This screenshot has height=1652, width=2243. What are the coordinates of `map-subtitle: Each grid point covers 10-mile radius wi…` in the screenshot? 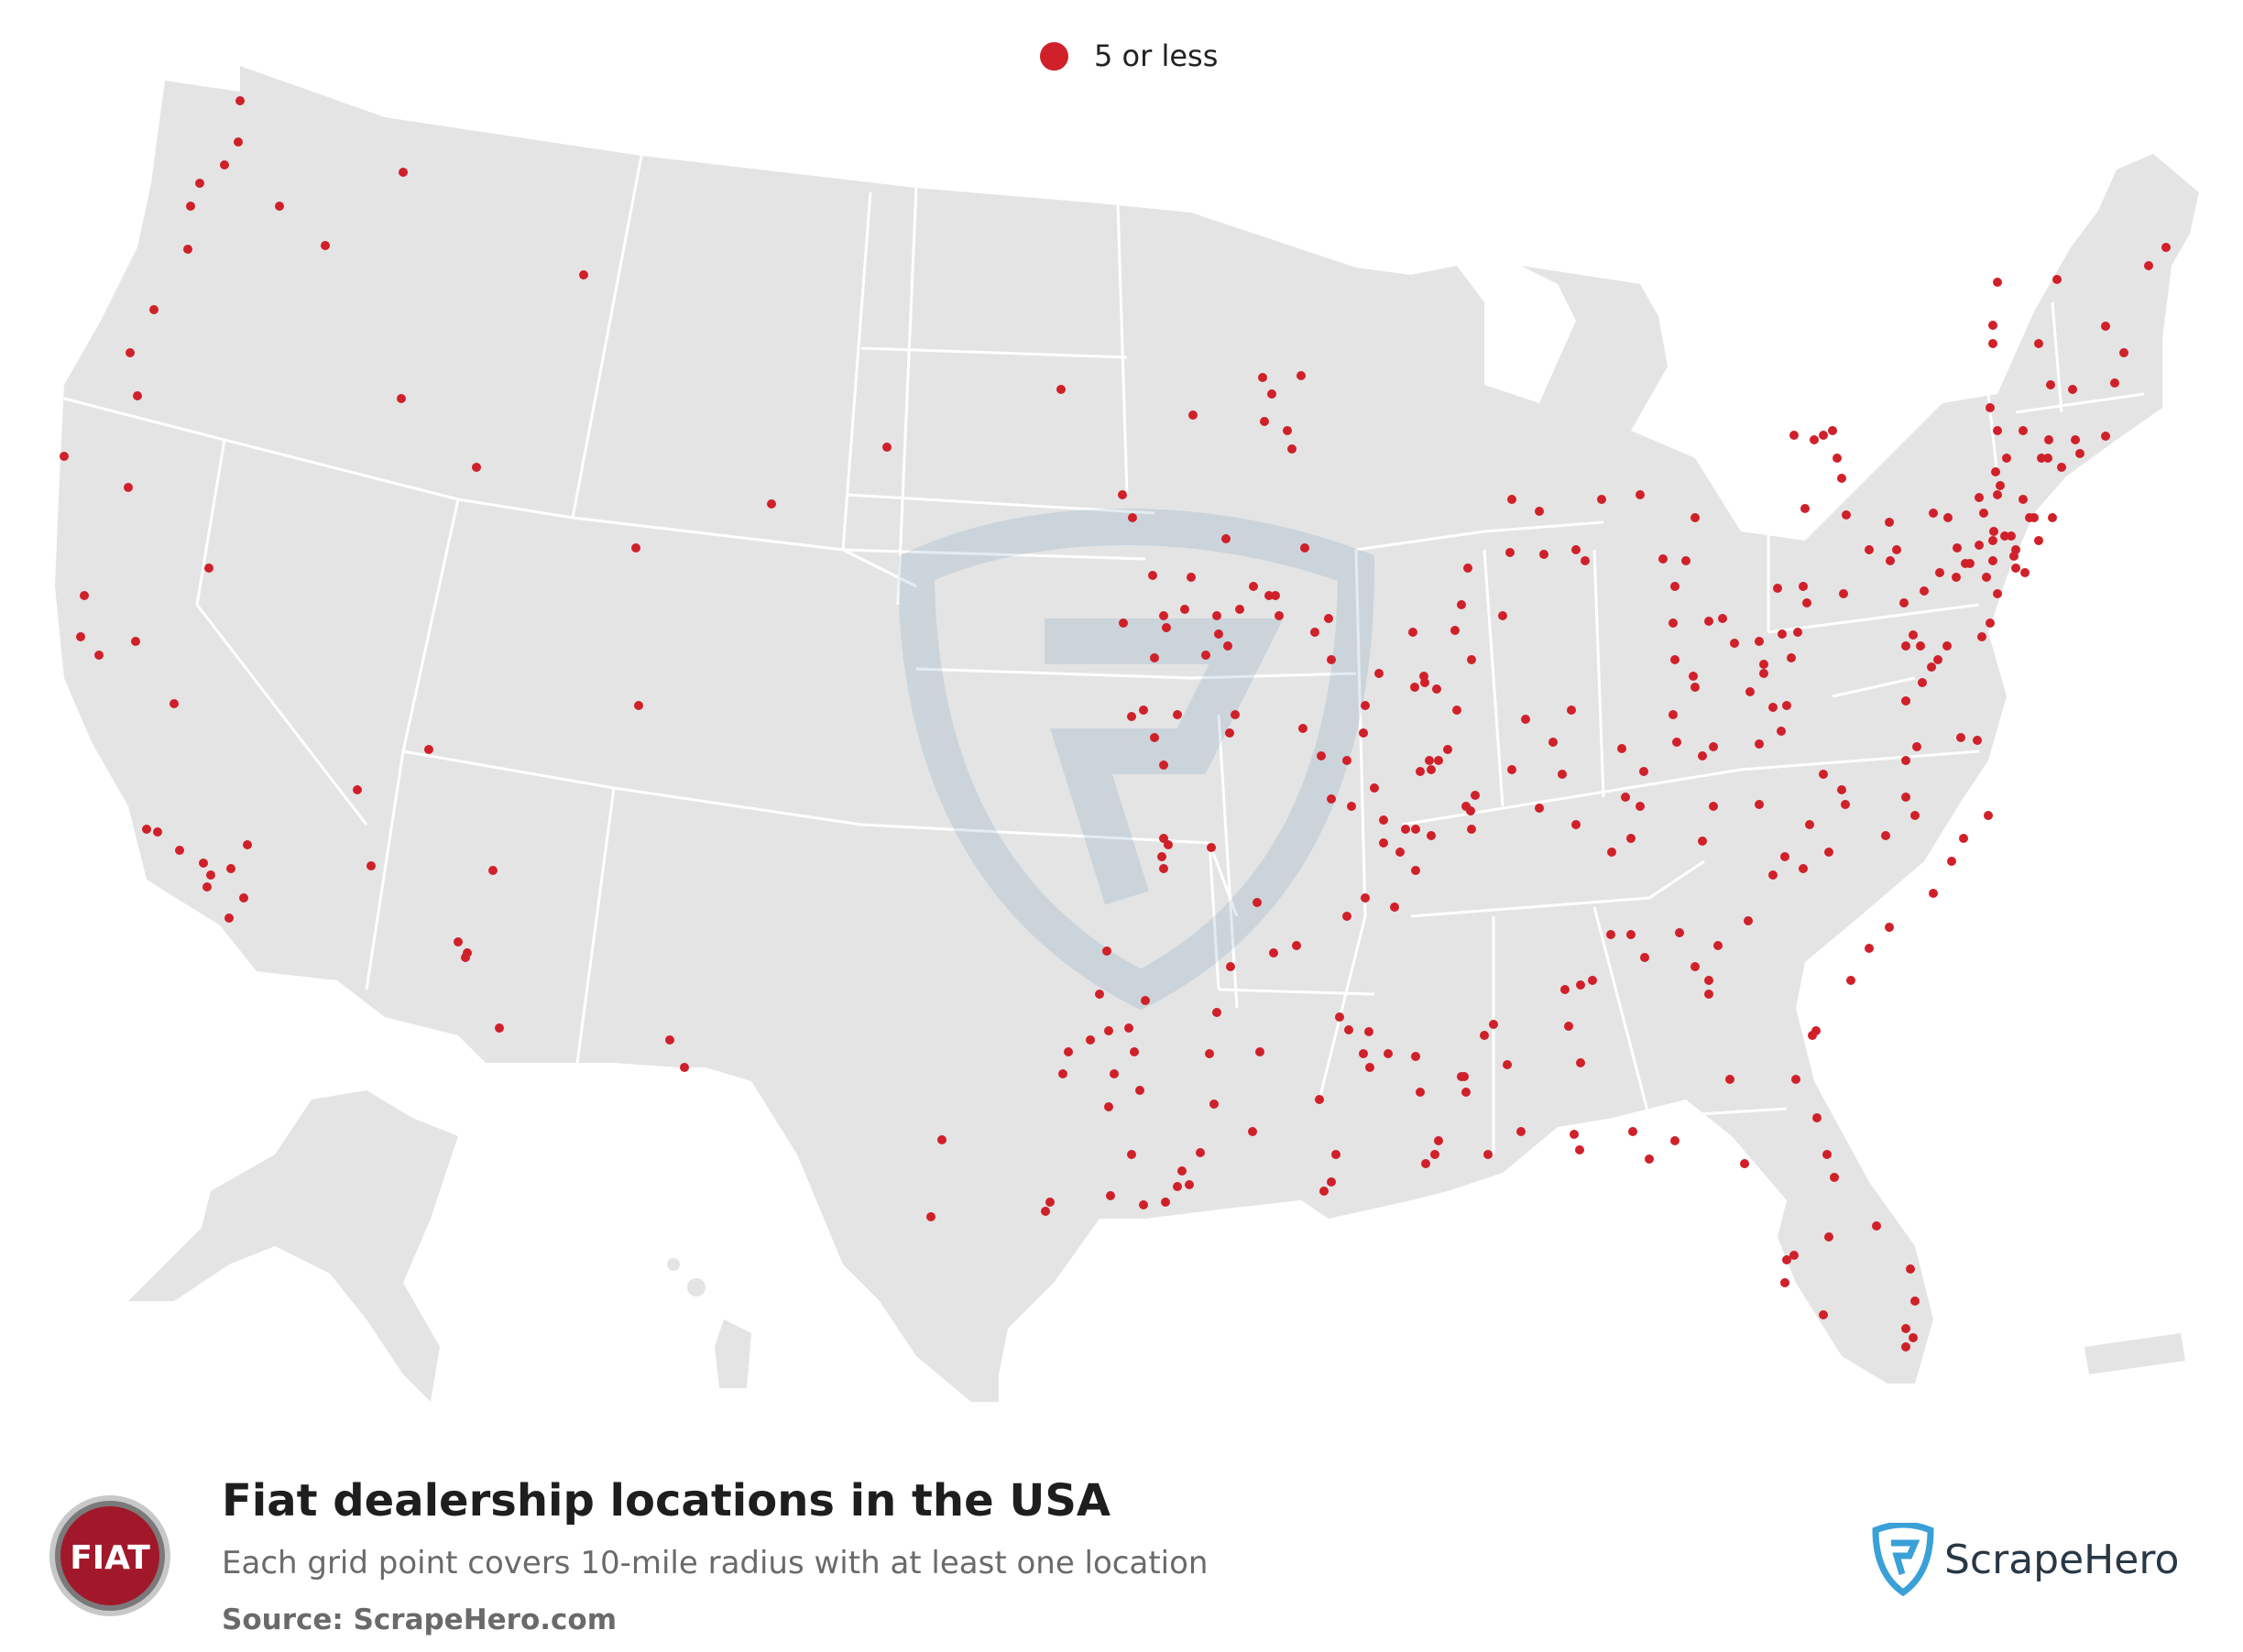 It's located at (715, 1563).